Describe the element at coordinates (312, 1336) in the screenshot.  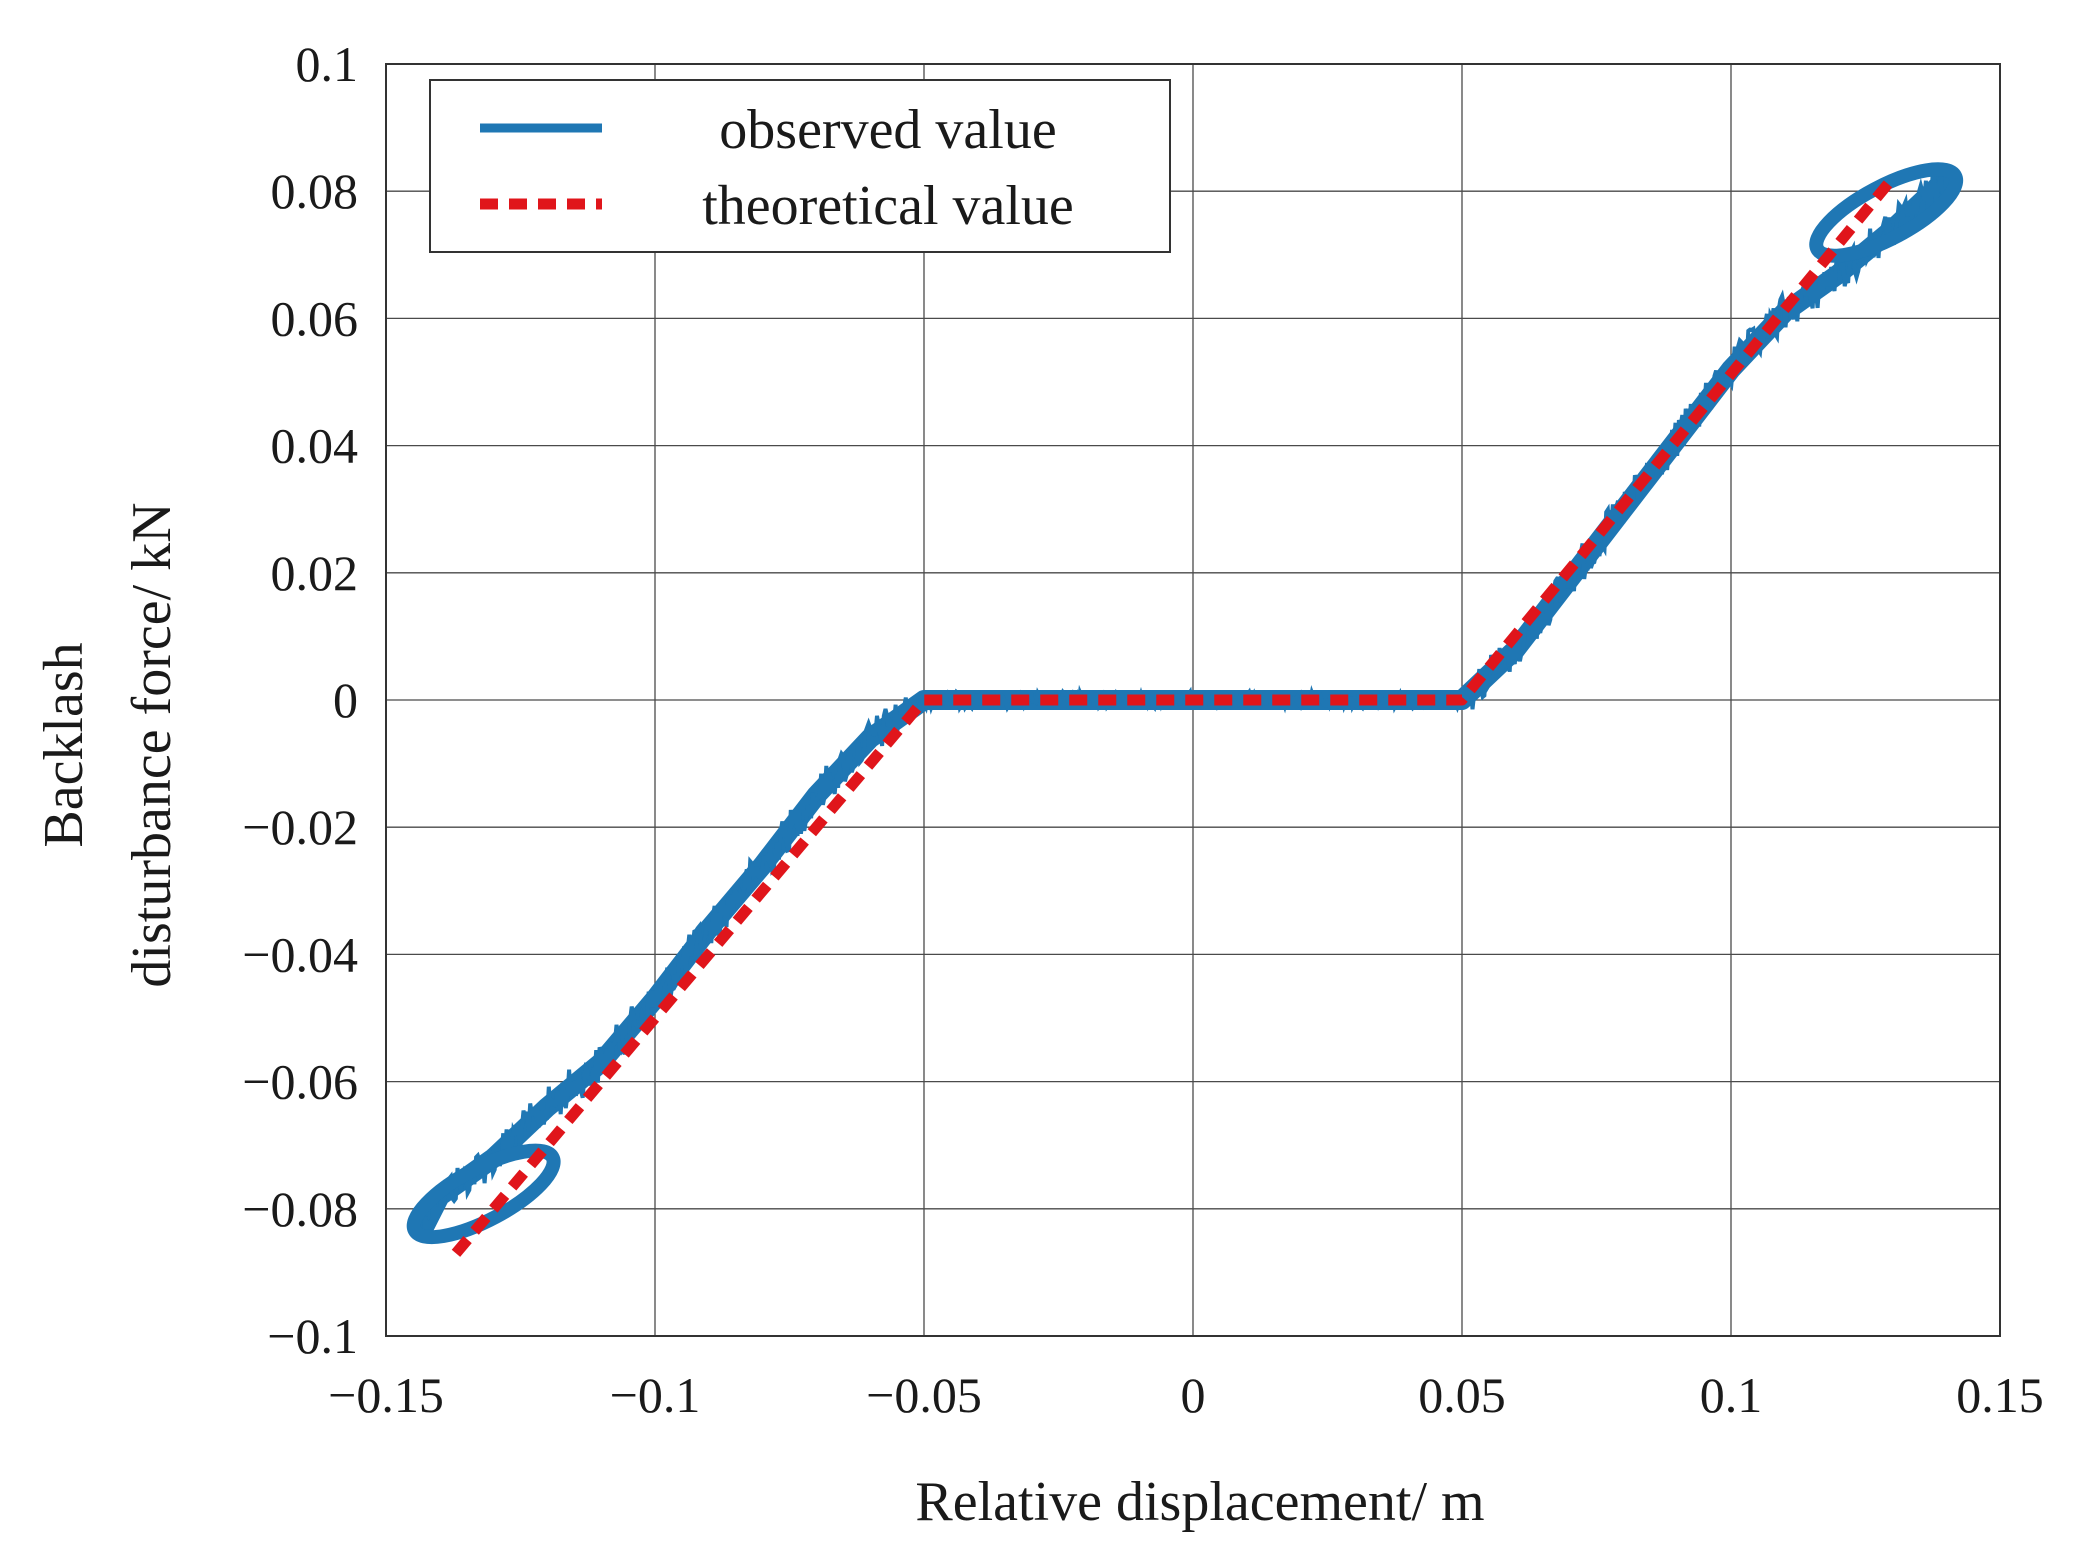
I see `y-tick-label: −0.1` at that location.